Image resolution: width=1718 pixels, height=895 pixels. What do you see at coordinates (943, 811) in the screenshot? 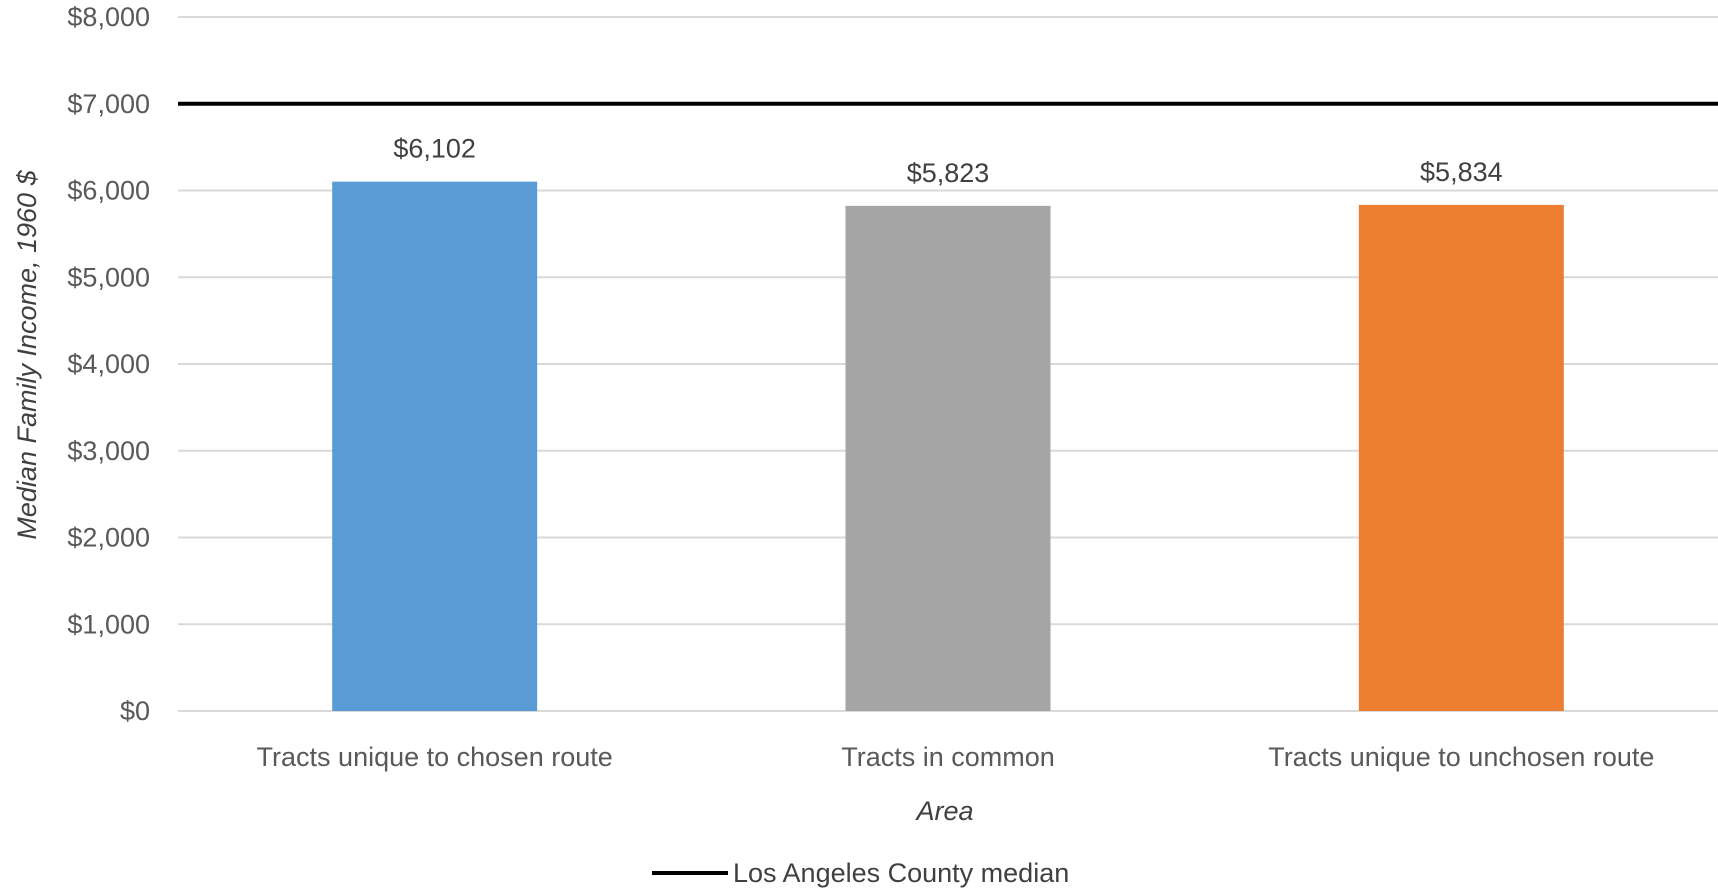
I see `x-axis-title: Area` at bounding box center [943, 811].